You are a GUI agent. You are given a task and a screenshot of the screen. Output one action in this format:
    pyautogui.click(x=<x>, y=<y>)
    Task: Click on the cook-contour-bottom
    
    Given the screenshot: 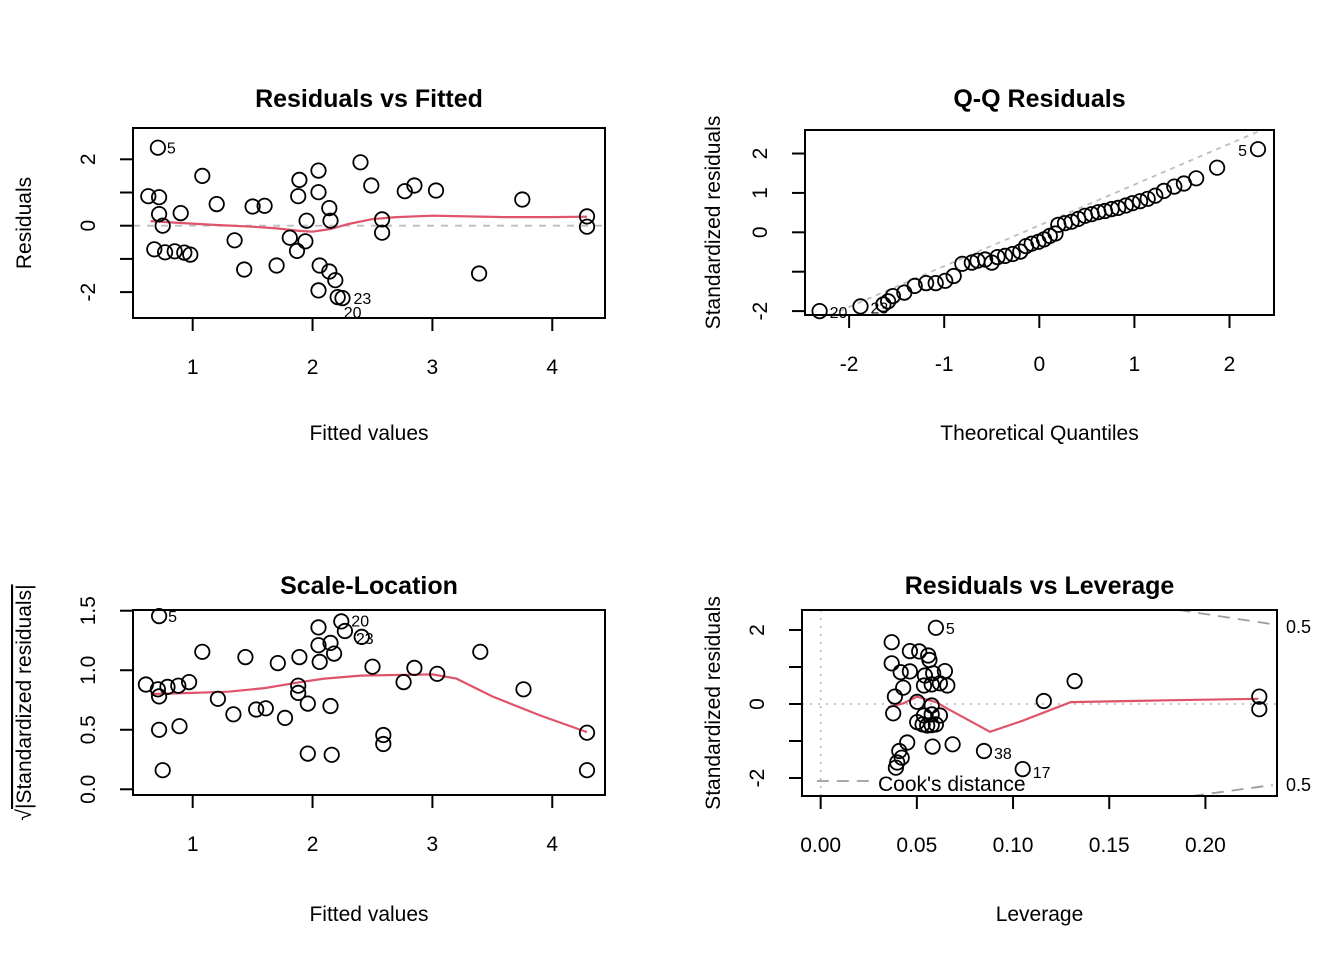 What is the action you would take?
    pyautogui.click(x=1232, y=790)
    